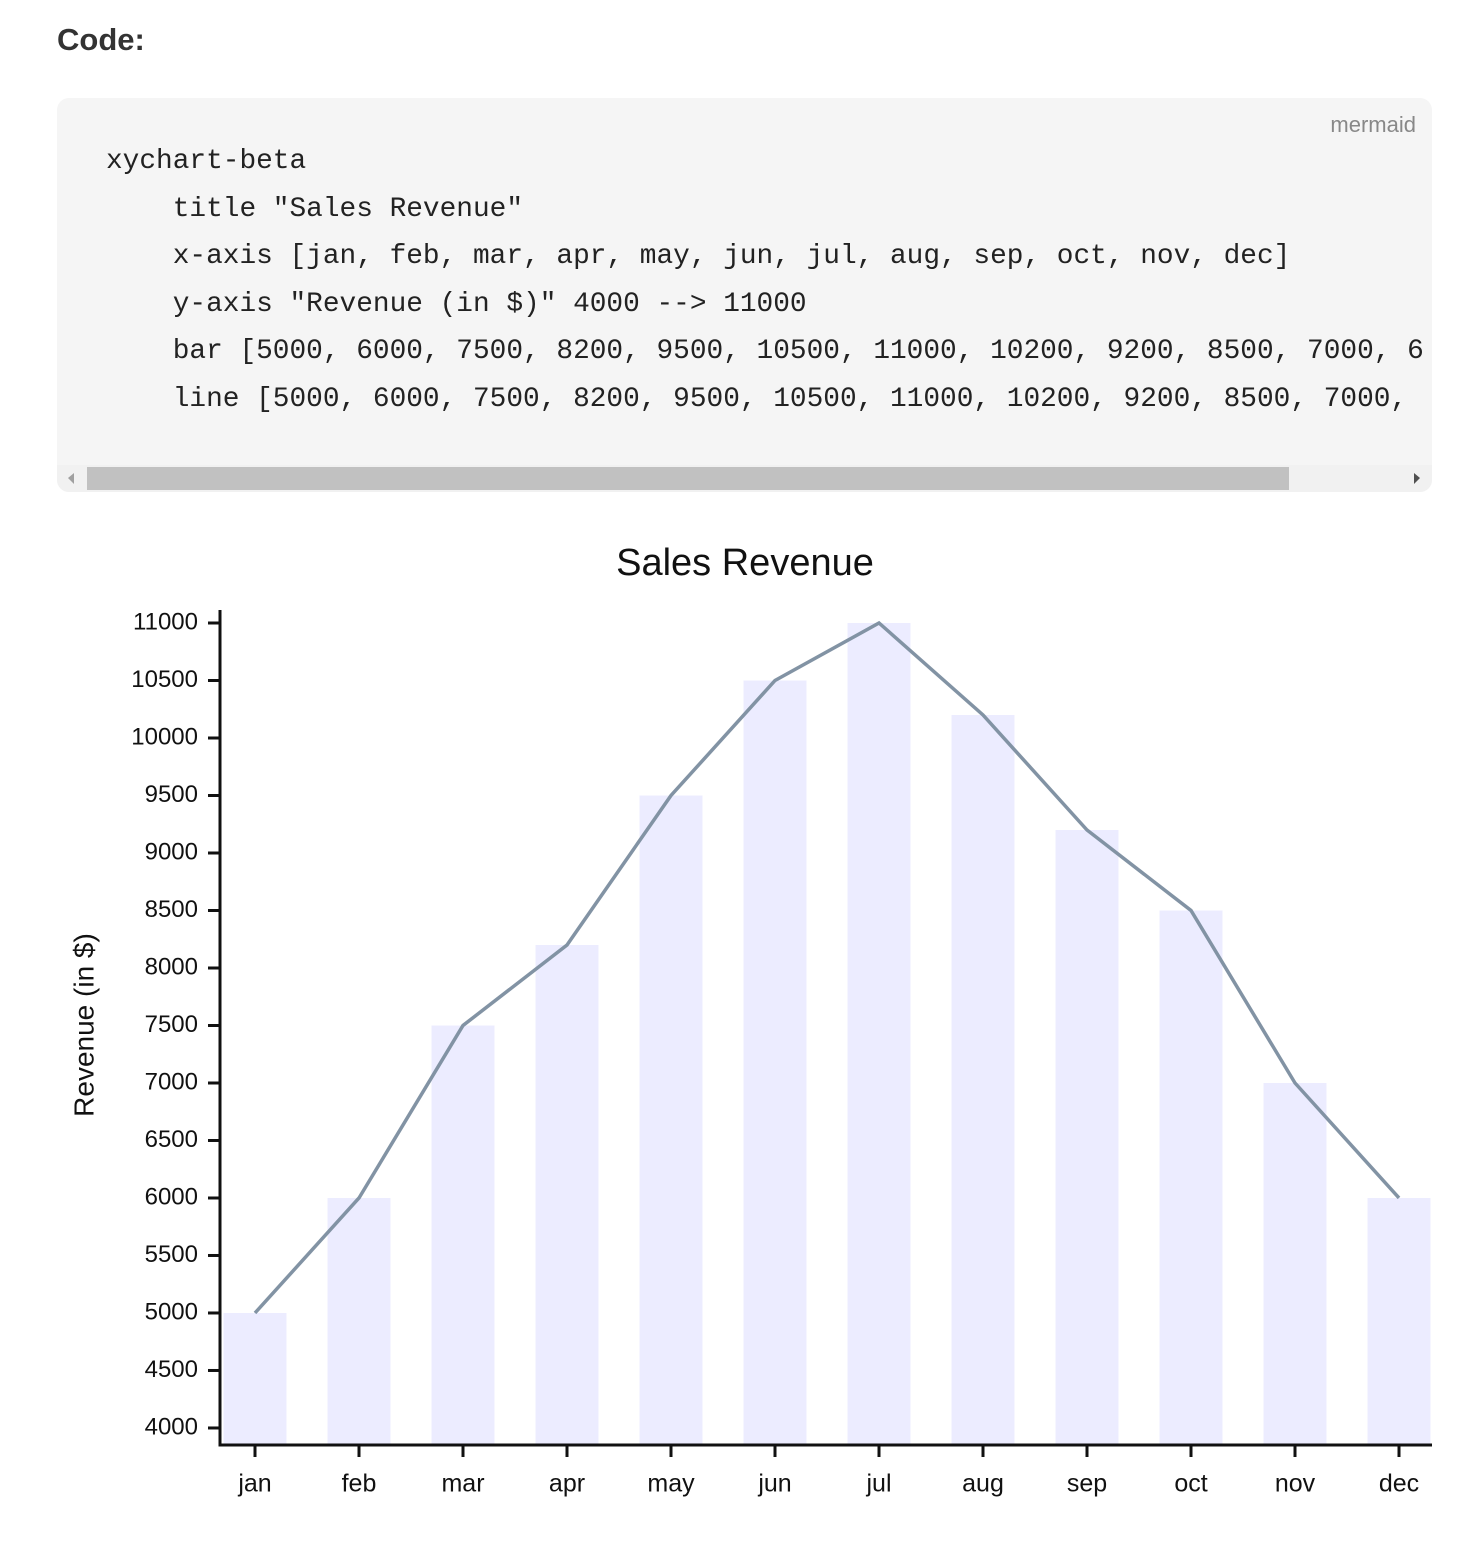  I want to click on scroll-thumb, so click(688, 478).